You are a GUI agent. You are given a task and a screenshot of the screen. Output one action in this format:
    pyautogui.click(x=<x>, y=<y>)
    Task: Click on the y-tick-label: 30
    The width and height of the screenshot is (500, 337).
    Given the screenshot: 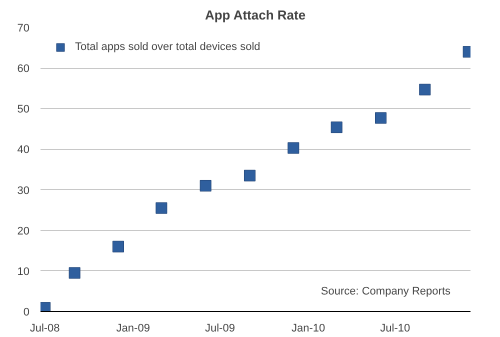 What is the action you would take?
    pyautogui.click(x=23, y=190)
    